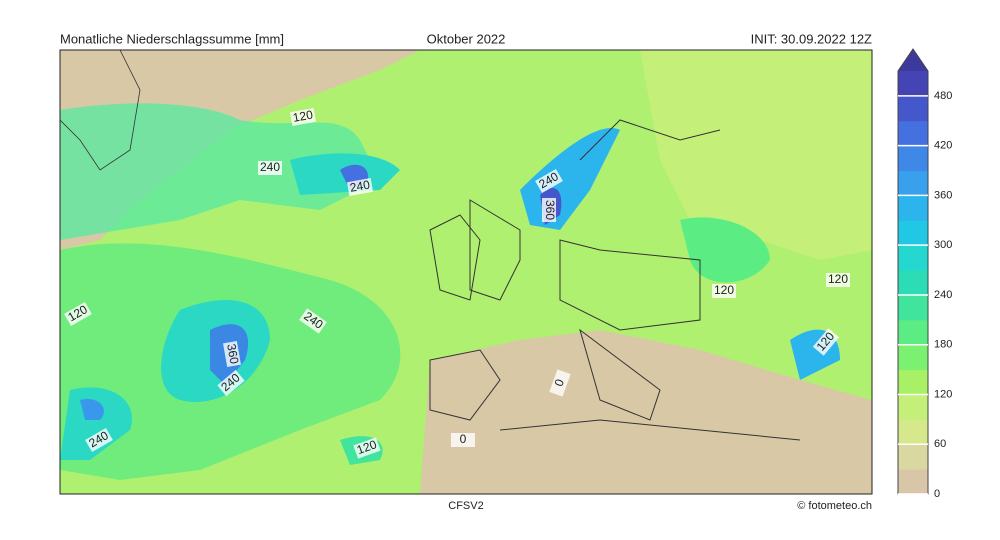  Describe the element at coordinates (811, 38) in the screenshot. I see `init-time: INIT: 30.09.2022 12Z` at that location.